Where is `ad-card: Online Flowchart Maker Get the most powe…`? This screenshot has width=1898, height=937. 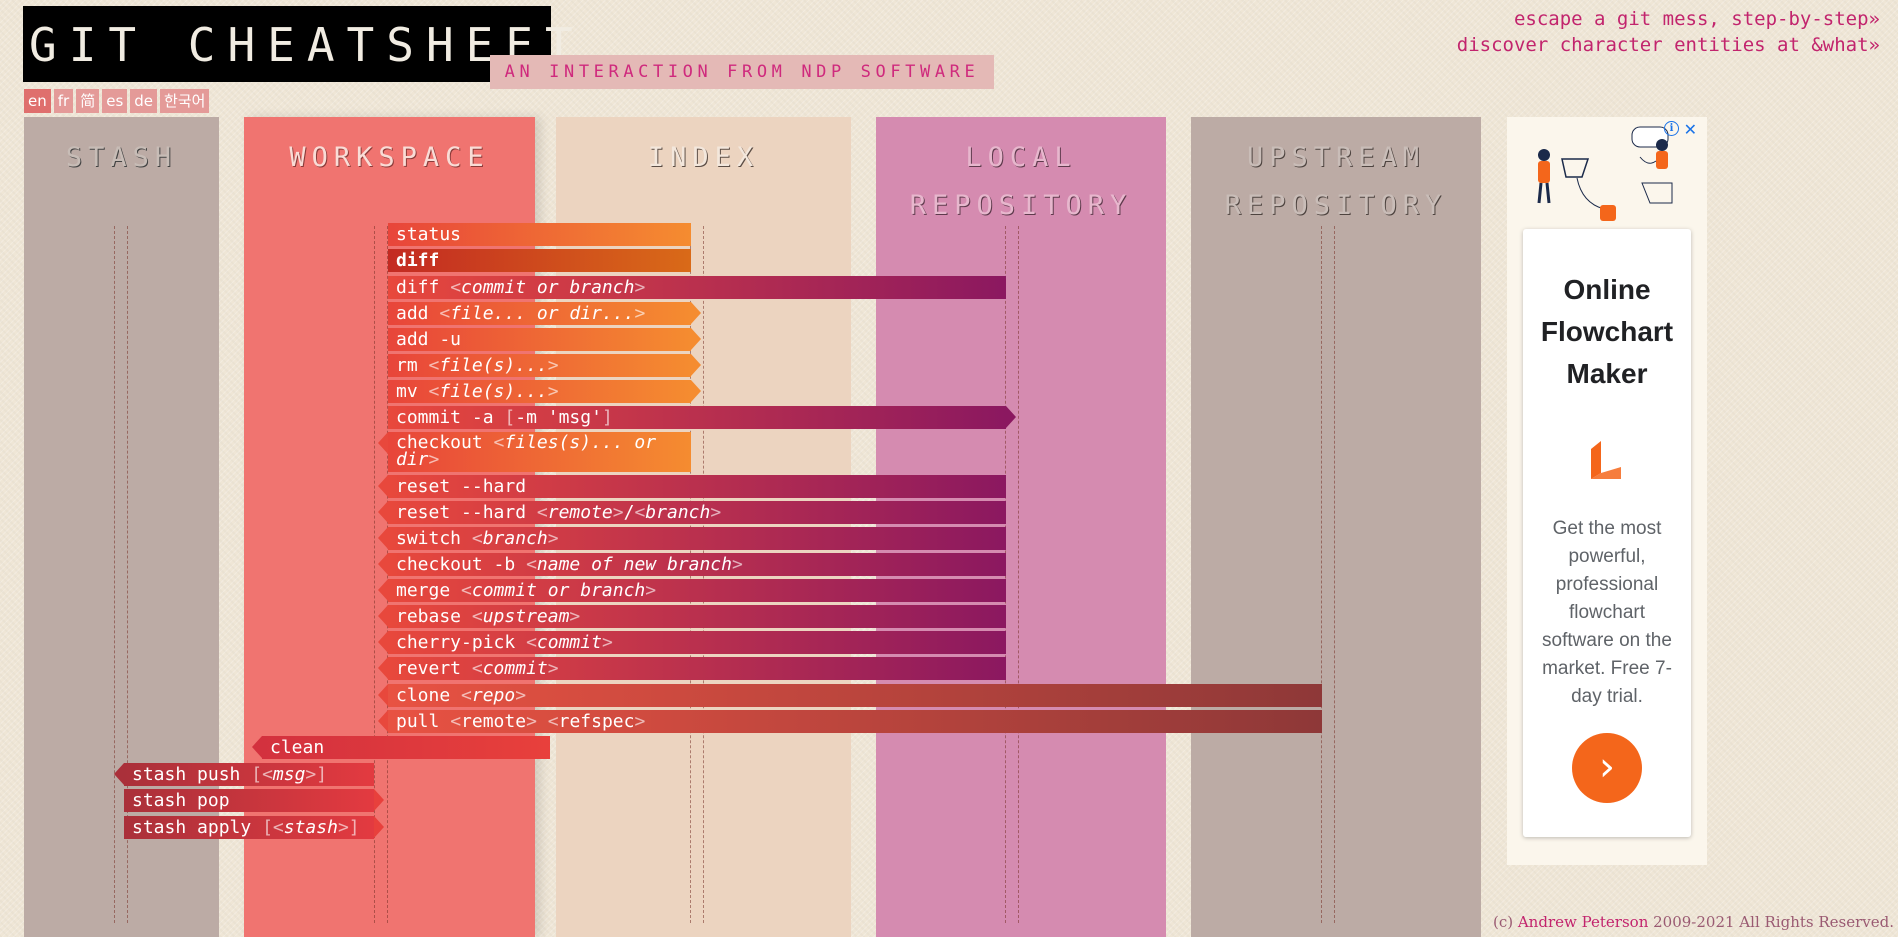 ad-card: Online Flowchart Maker Get the most powe… is located at coordinates (1607, 533).